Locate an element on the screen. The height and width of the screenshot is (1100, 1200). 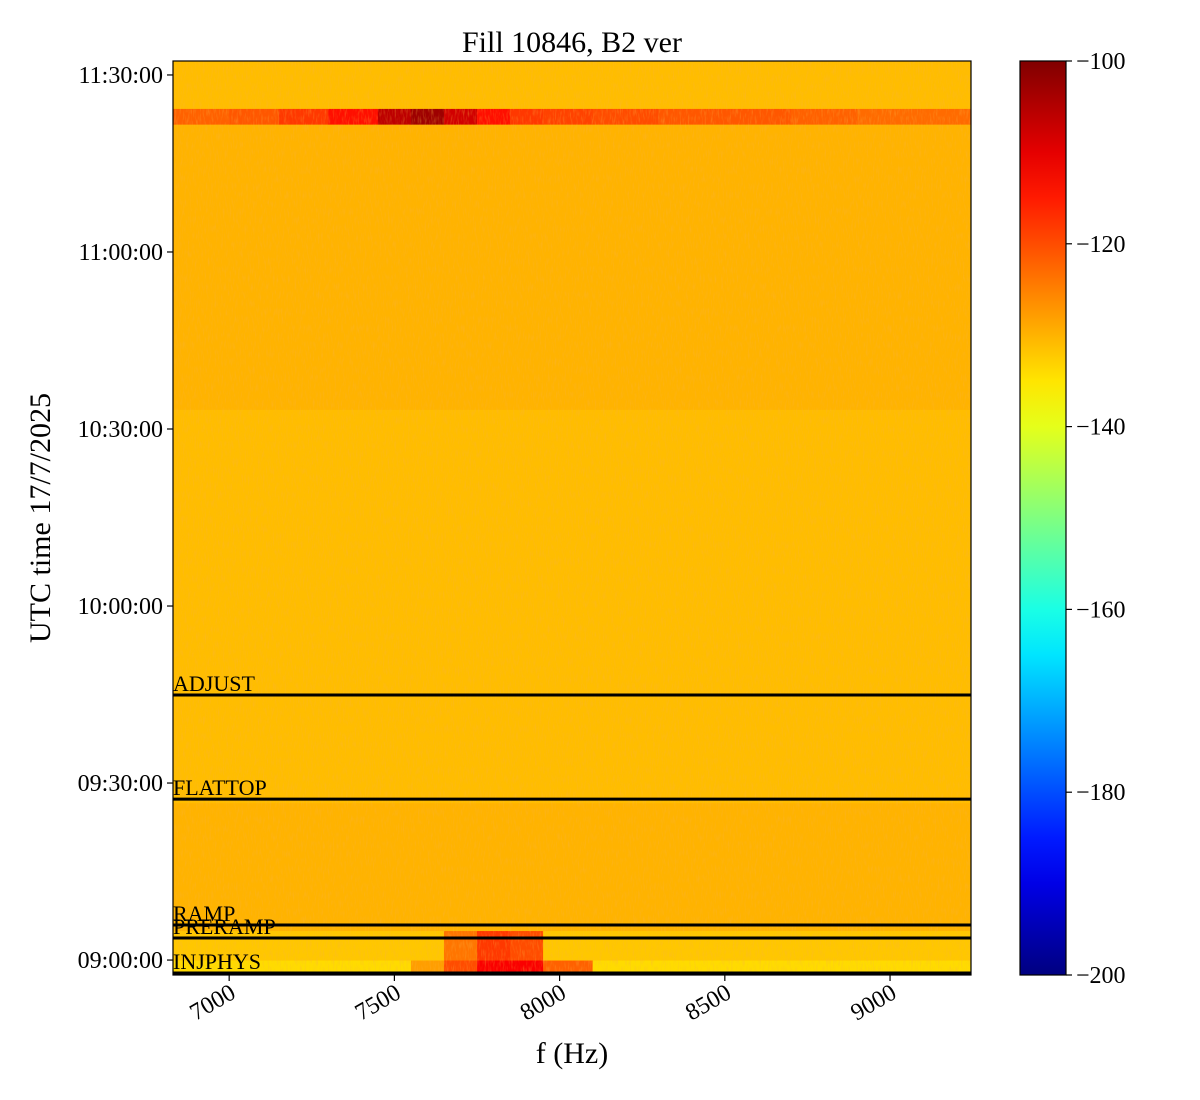
y-tick-label: 10:00:00 is located at coordinates (120, 607).